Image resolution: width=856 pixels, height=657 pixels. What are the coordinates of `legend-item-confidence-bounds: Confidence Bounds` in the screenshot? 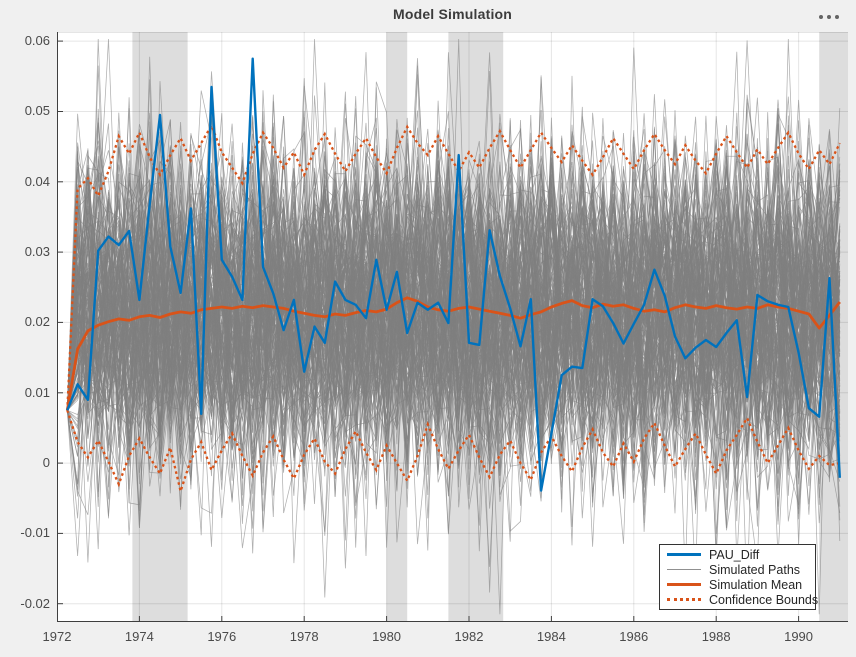 It's located at (739, 599).